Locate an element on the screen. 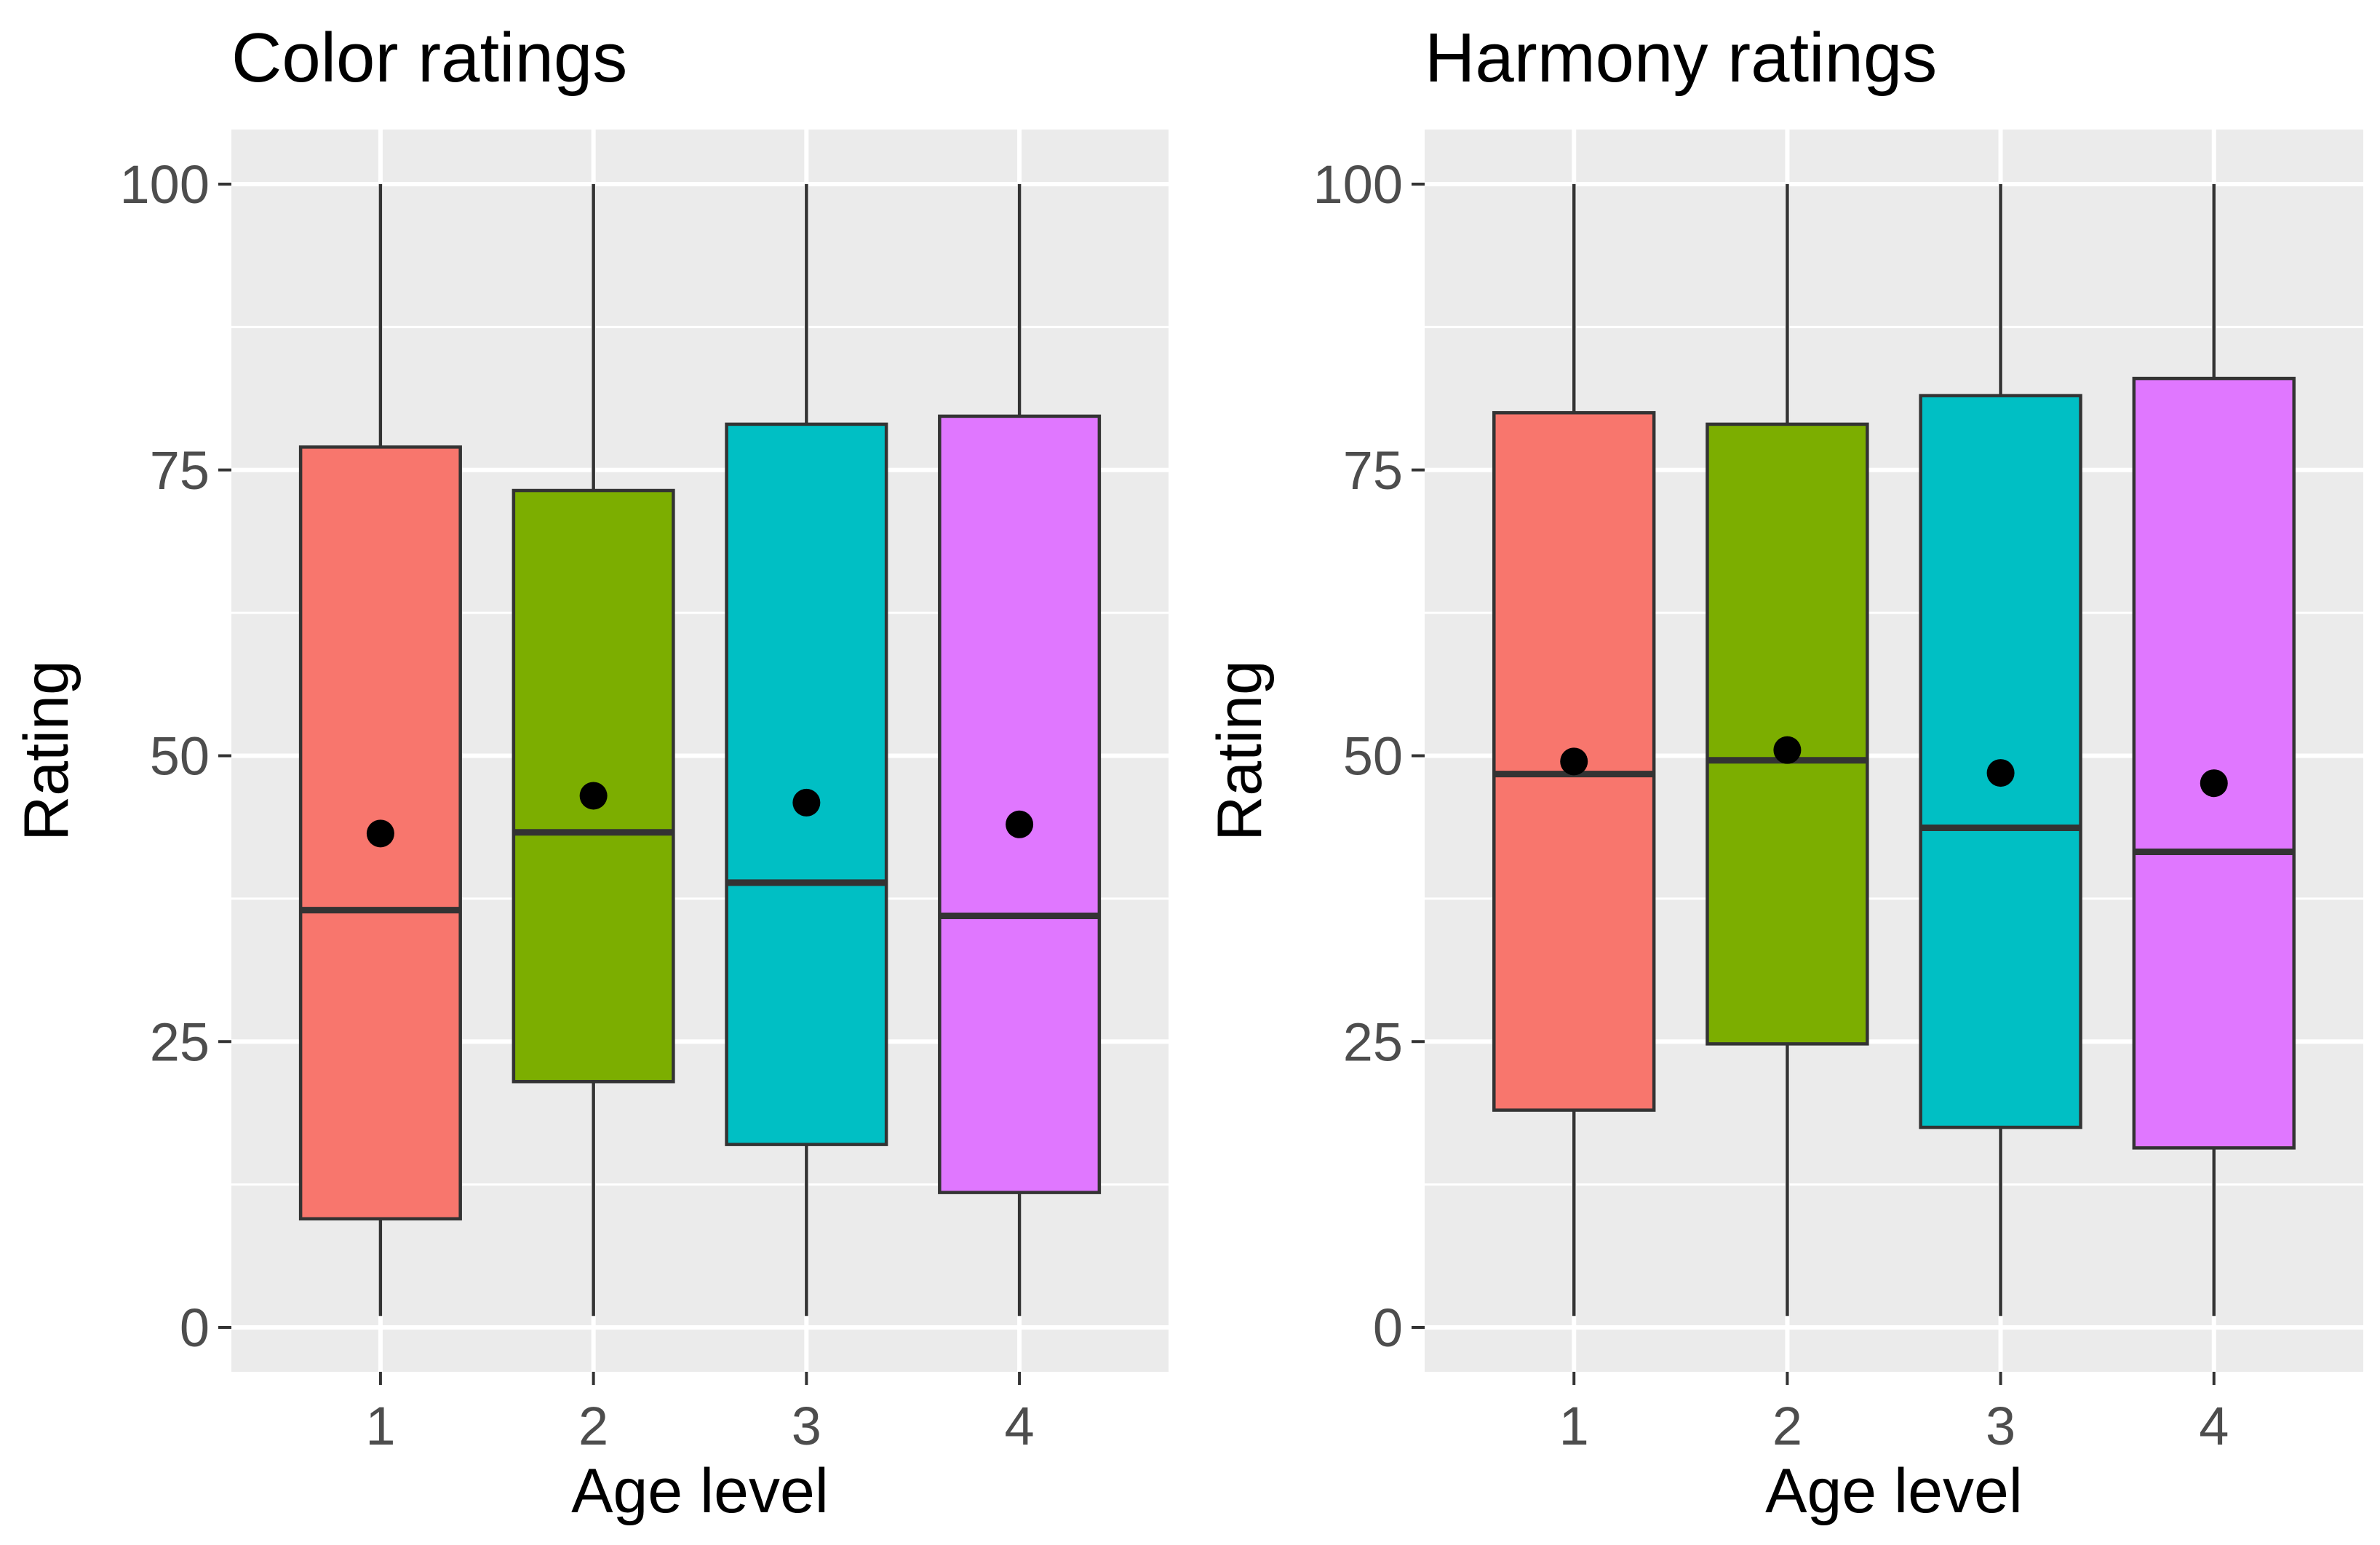  panel-title: Color ratings is located at coordinates (429, 58).